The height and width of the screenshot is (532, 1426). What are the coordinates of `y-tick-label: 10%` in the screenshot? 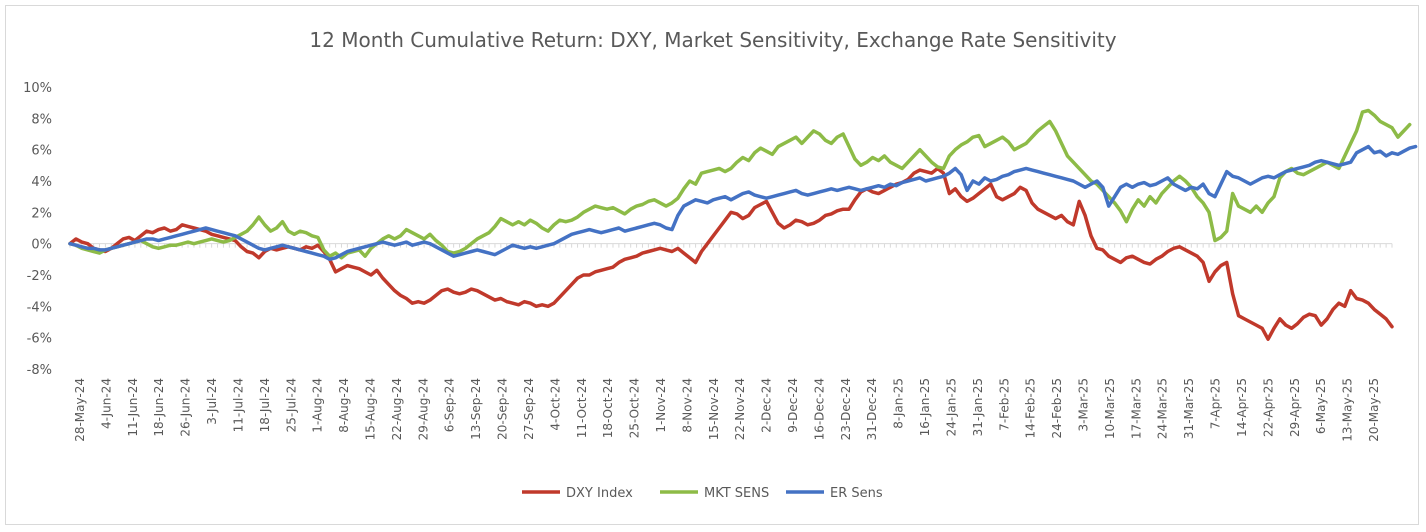 It's located at (37, 88).